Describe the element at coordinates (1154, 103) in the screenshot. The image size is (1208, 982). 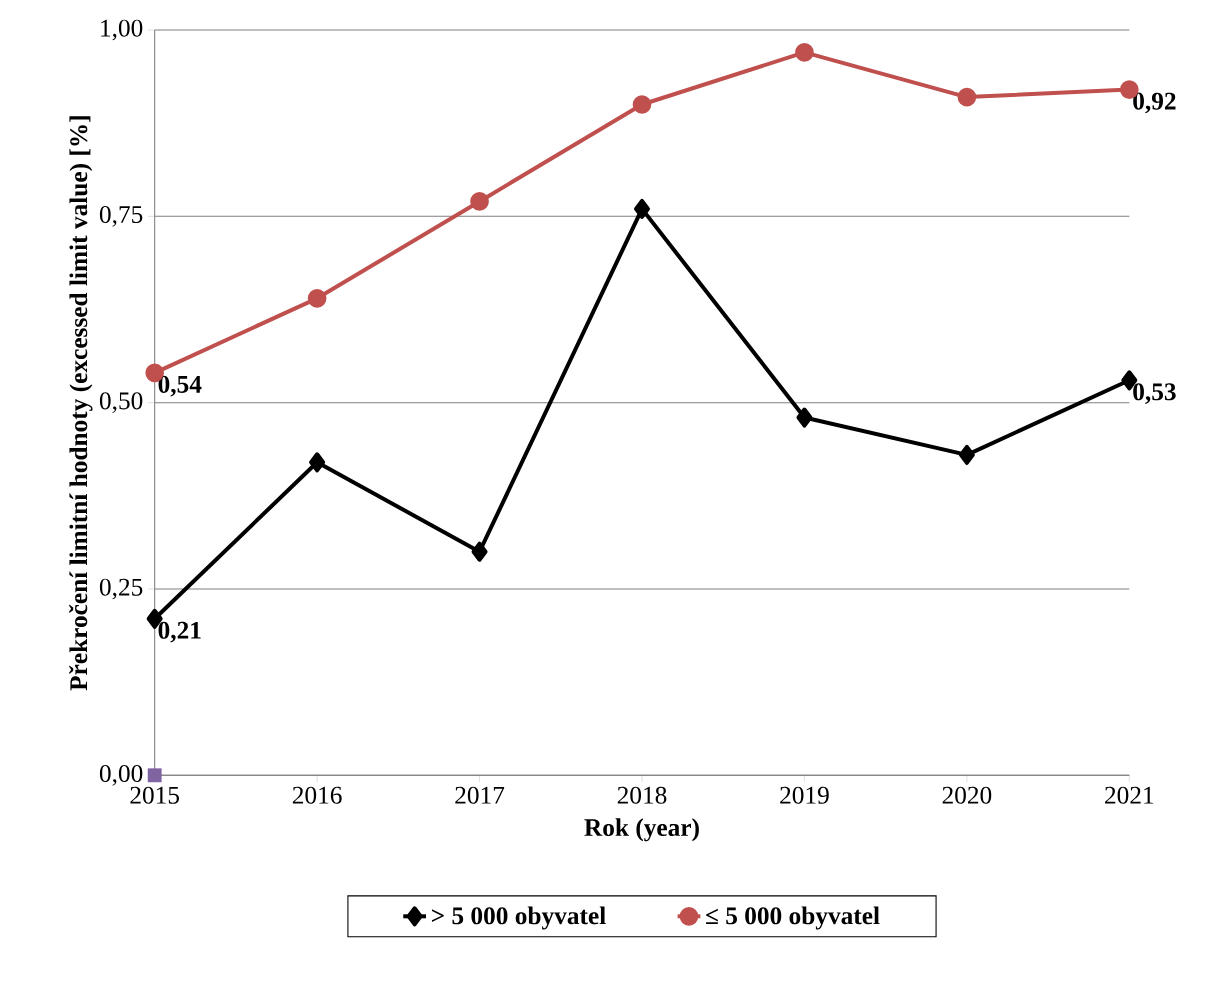
I see `data-label: 0,92` at that location.